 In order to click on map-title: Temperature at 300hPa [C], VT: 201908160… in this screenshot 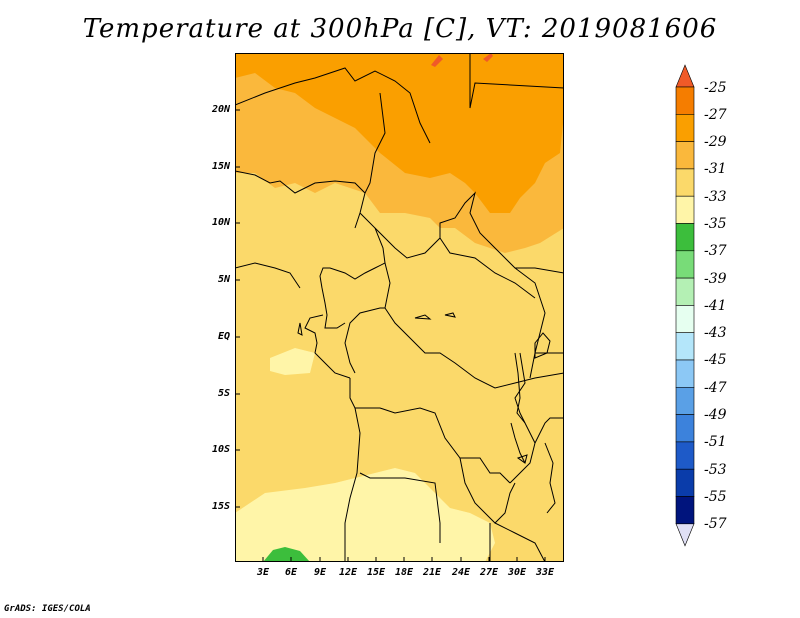, I will do `click(400, 29)`.